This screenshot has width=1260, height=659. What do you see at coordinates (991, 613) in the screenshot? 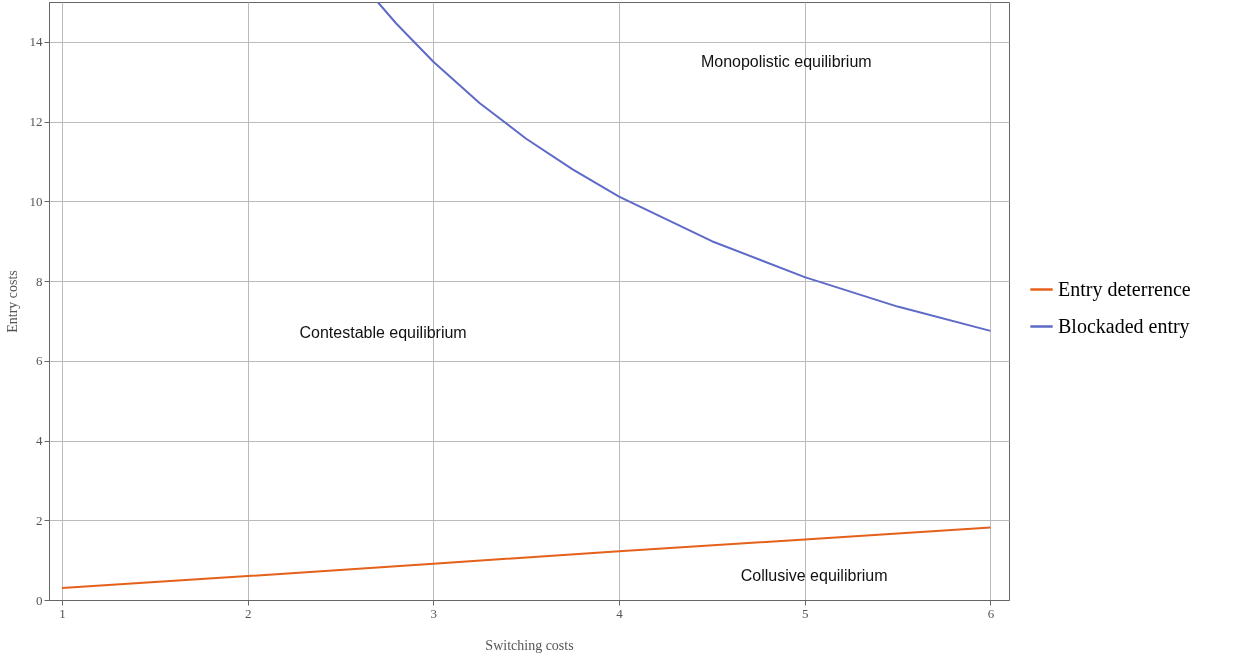
I see `x-tick-label: 6` at bounding box center [991, 613].